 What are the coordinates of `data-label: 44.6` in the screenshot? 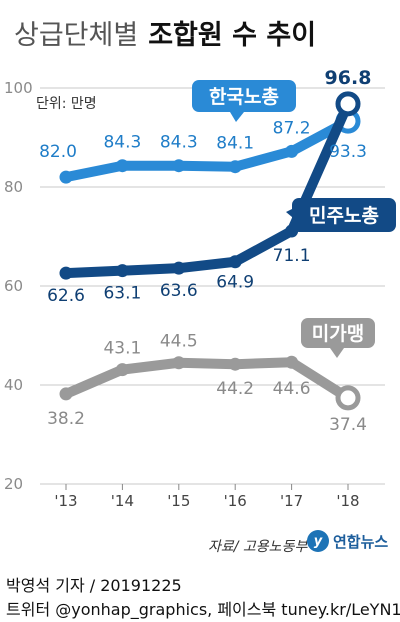 It's located at (292, 389).